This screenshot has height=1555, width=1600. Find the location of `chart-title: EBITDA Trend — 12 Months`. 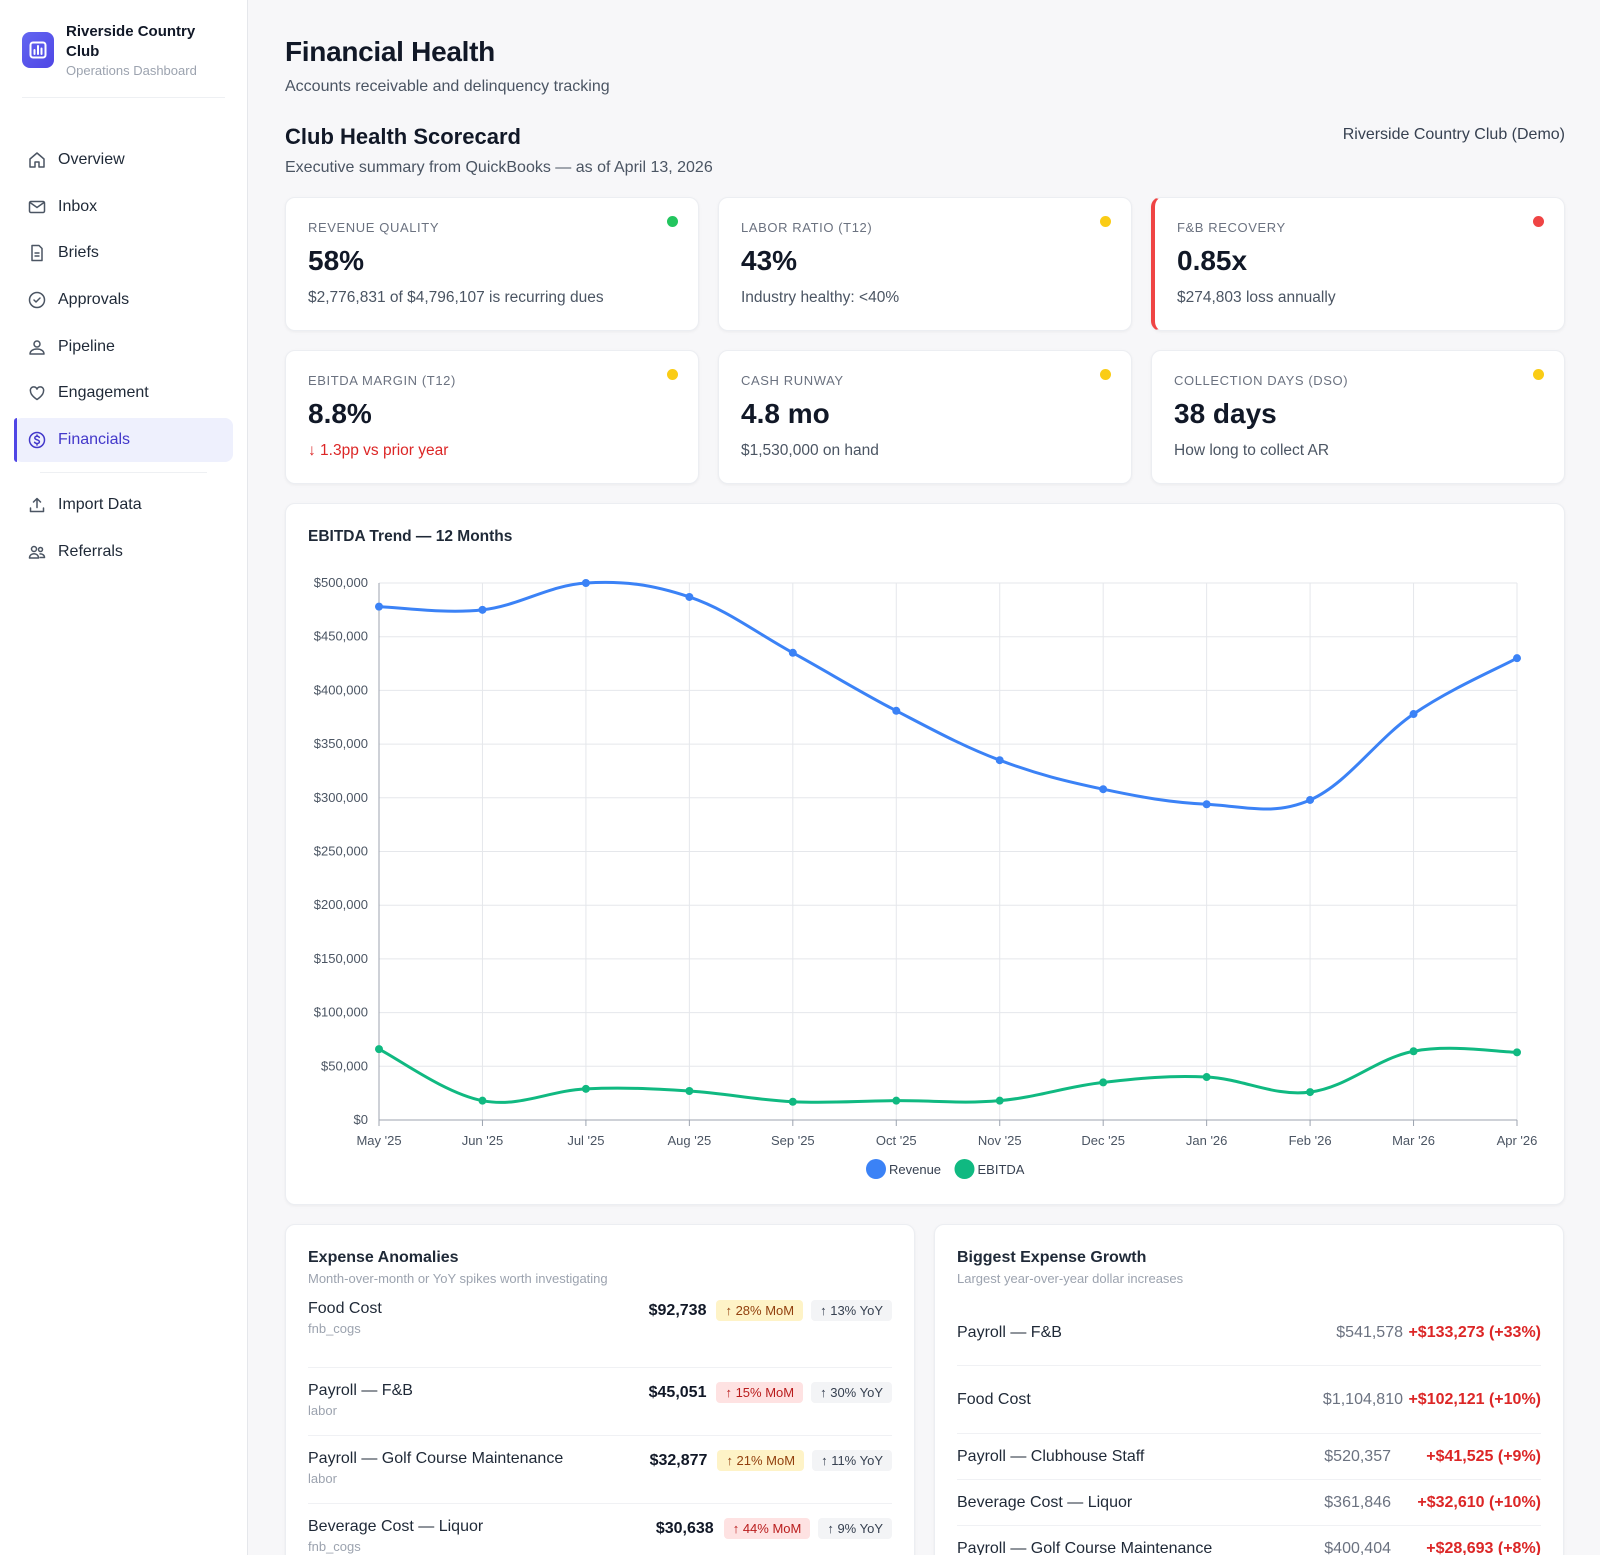

chart-title: EBITDA Trend — 12 Months is located at coordinates (410, 536).